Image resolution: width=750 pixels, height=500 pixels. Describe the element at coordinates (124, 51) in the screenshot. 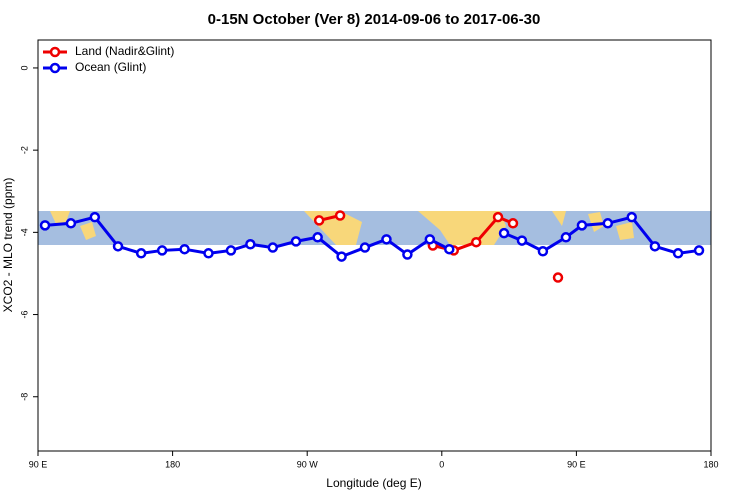

I see `legend-label: Land (Nadir&Glint)` at that location.